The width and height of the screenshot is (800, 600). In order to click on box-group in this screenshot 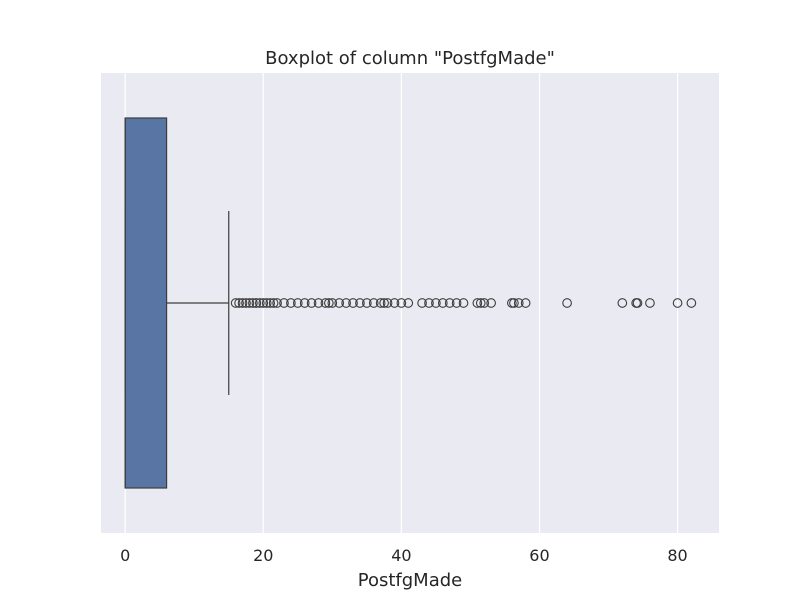, I will do `click(177, 303)`.